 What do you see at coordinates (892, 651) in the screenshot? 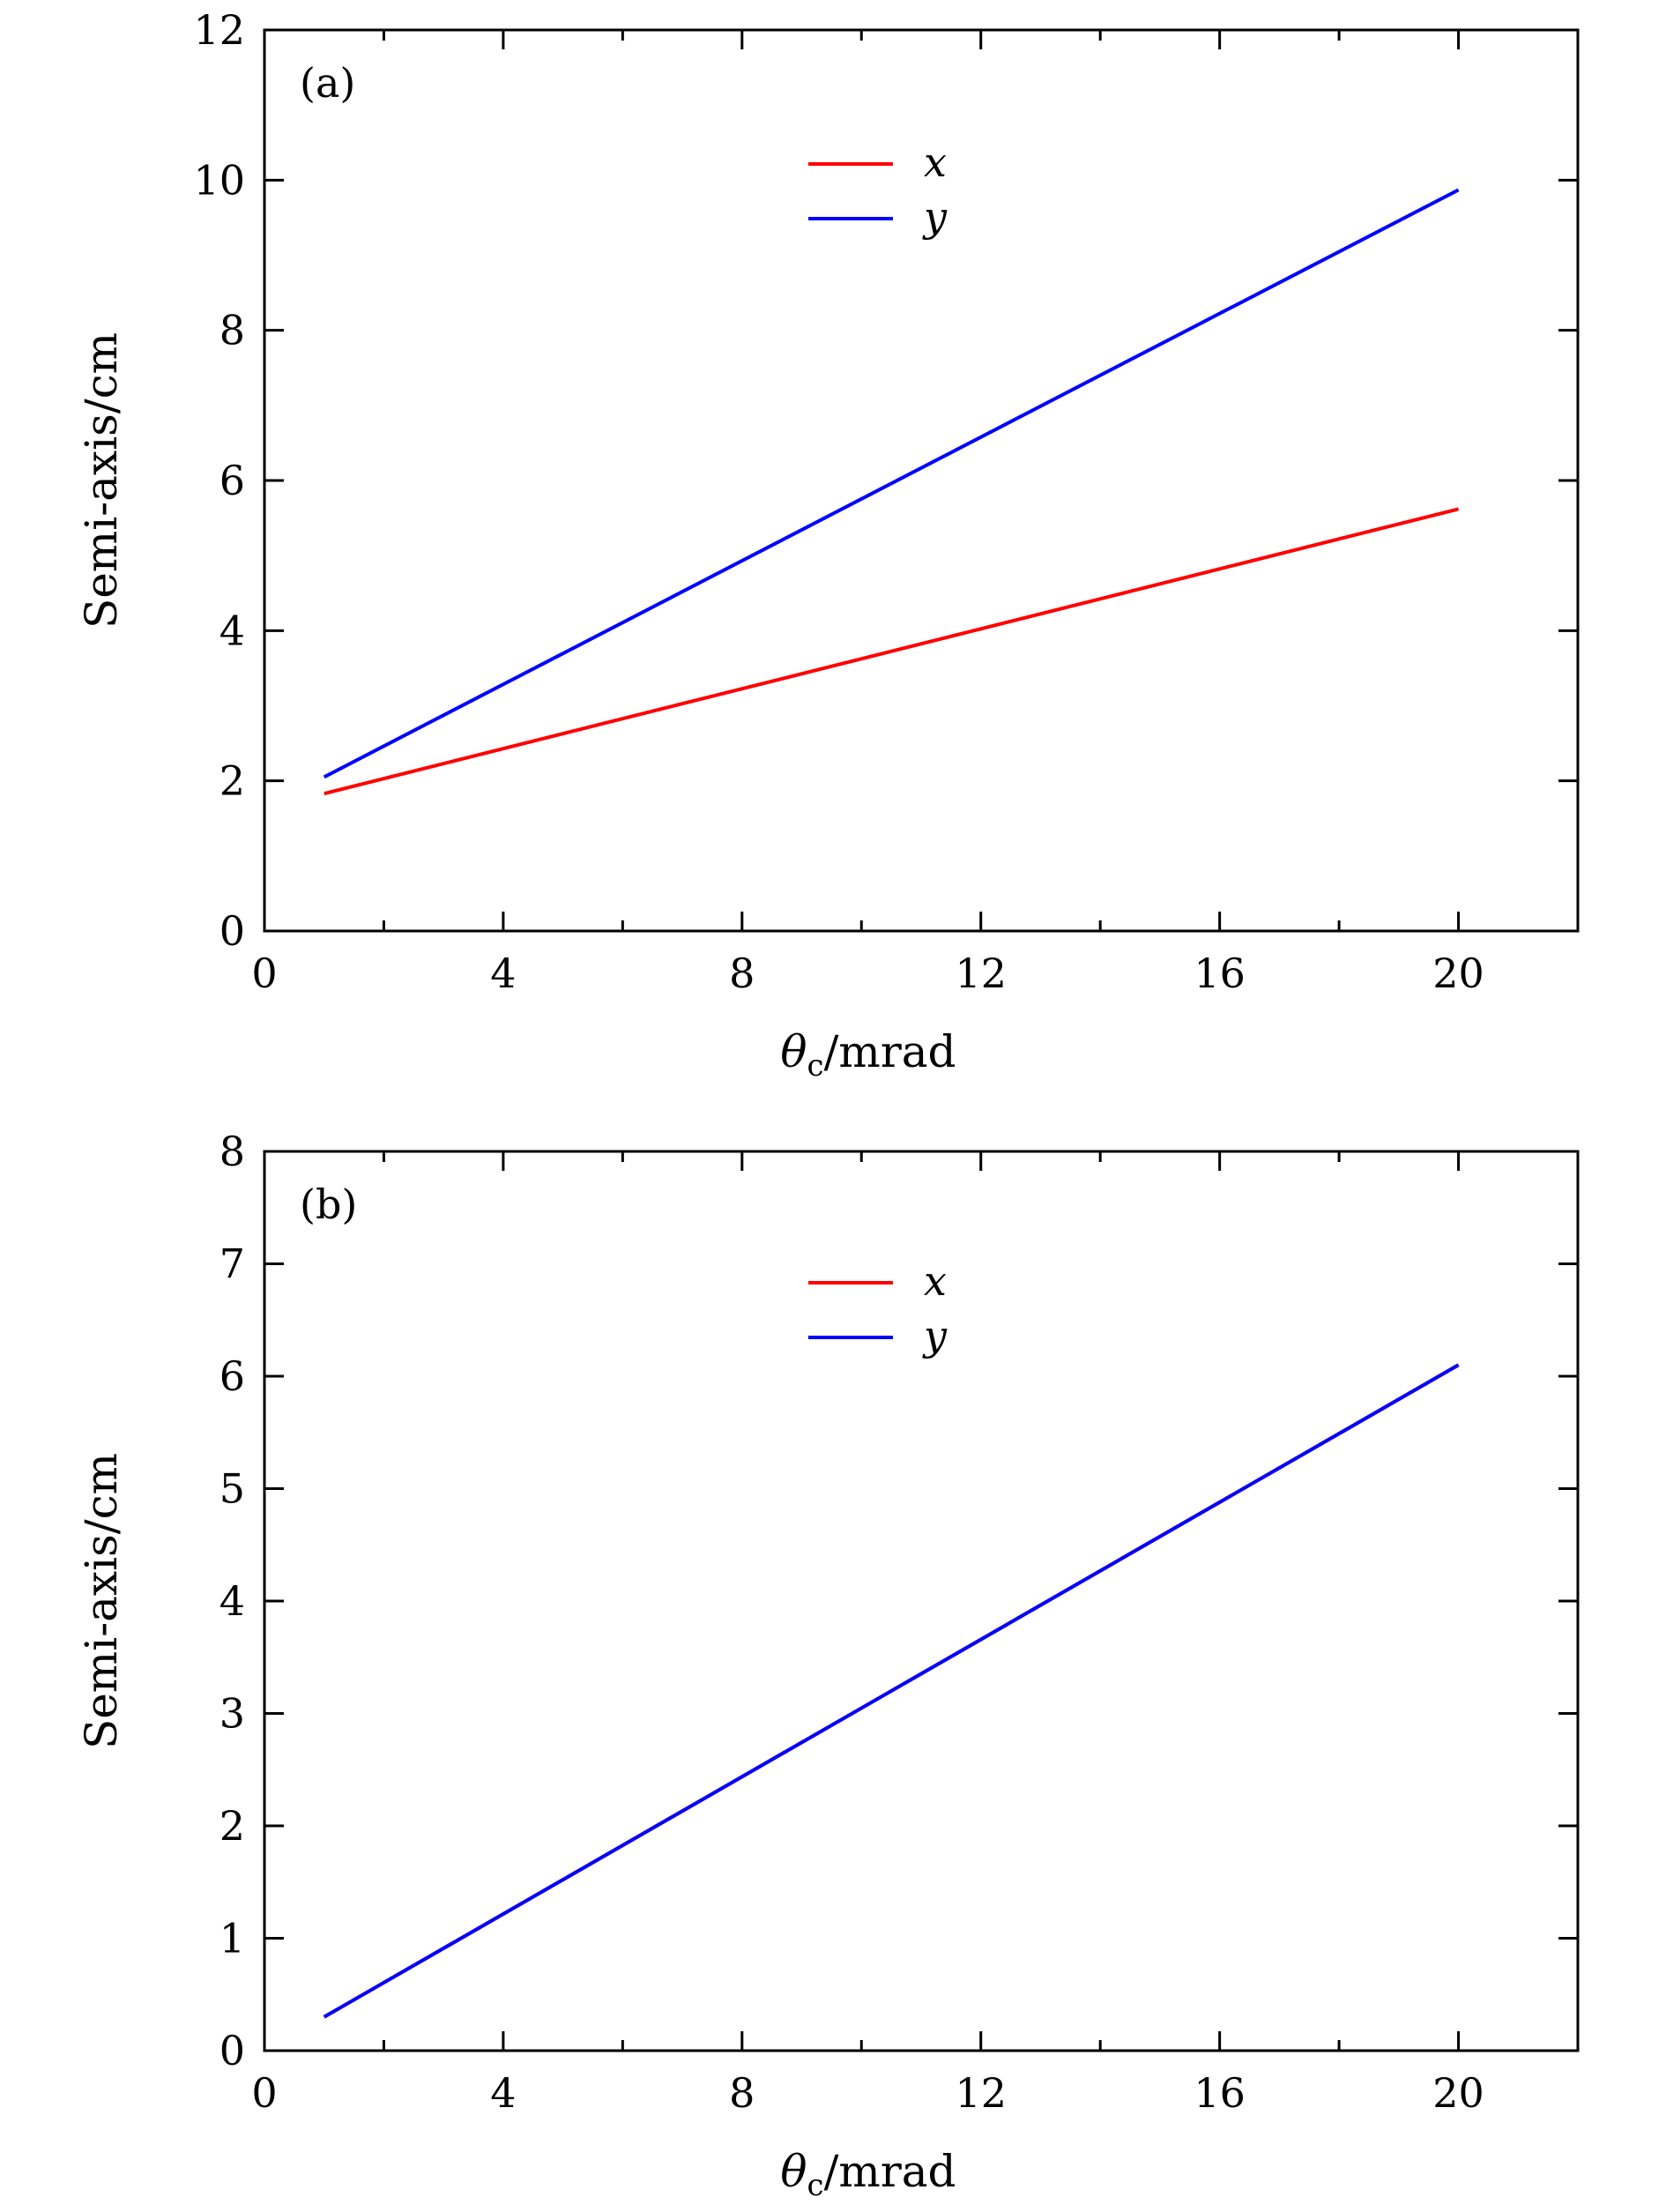
I see `series-line-x` at bounding box center [892, 651].